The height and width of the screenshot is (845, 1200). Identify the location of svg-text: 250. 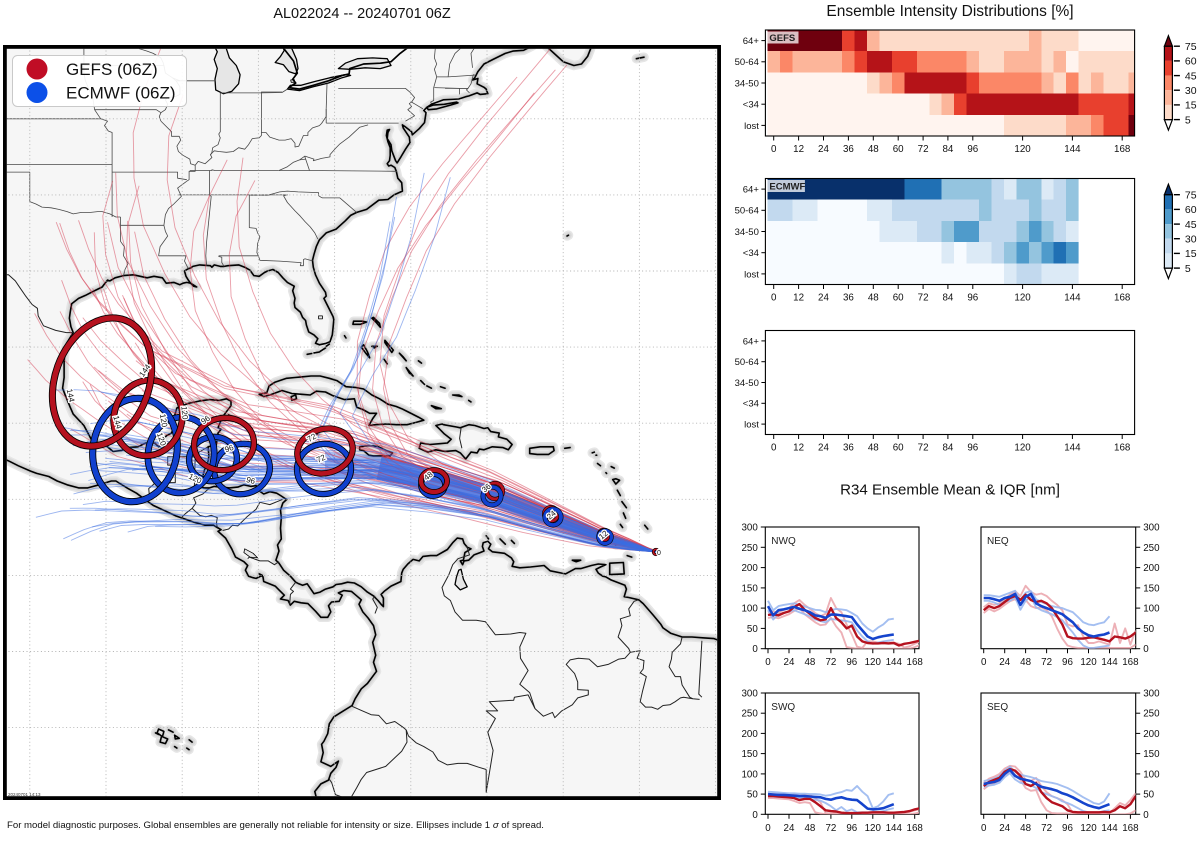
(1151, 714).